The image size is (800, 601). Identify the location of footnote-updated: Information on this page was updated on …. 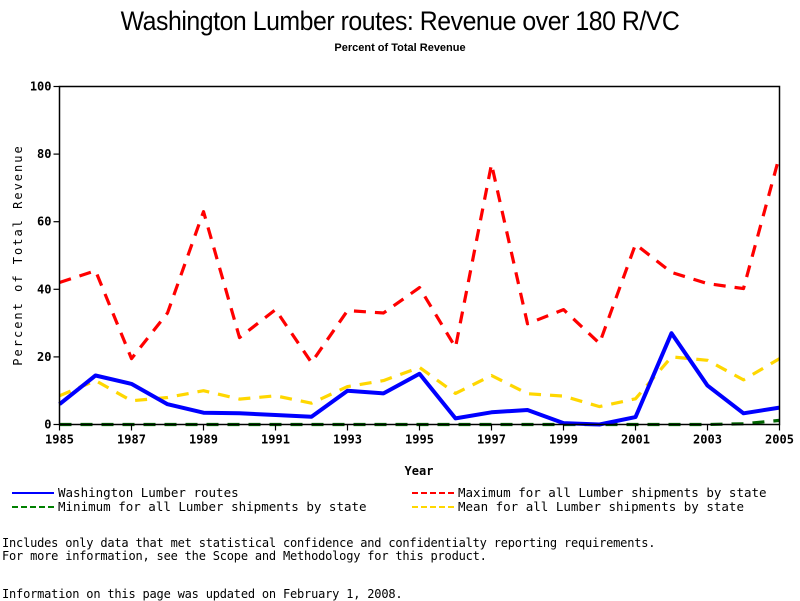
(202, 594).